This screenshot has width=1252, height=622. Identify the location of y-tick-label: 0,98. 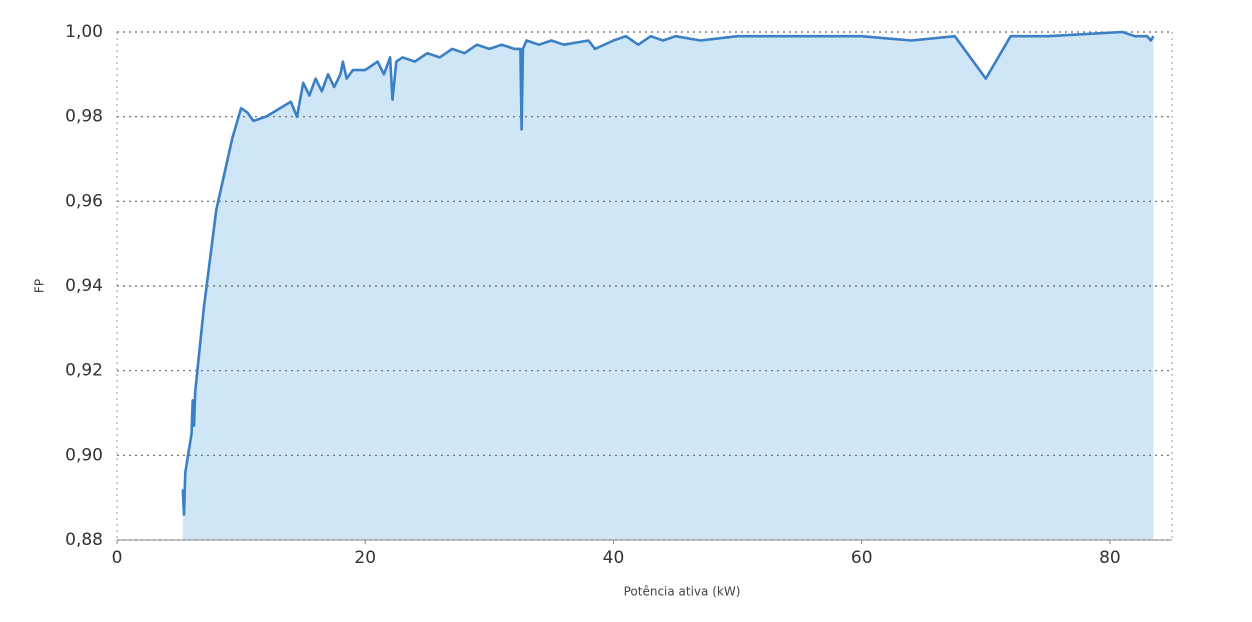
(84, 117).